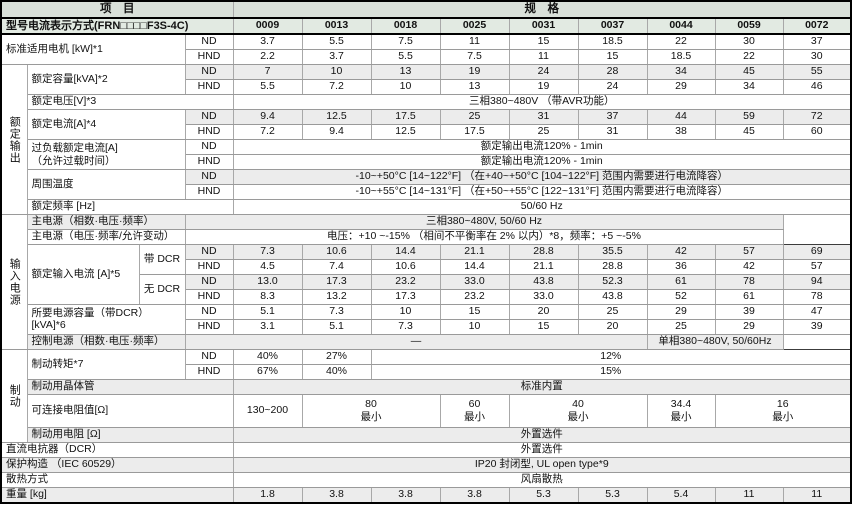 This screenshot has width=852, height=529. What do you see at coordinates (336, 267) in the screenshot?
I see `value-cell: 7.4` at bounding box center [336, 267].